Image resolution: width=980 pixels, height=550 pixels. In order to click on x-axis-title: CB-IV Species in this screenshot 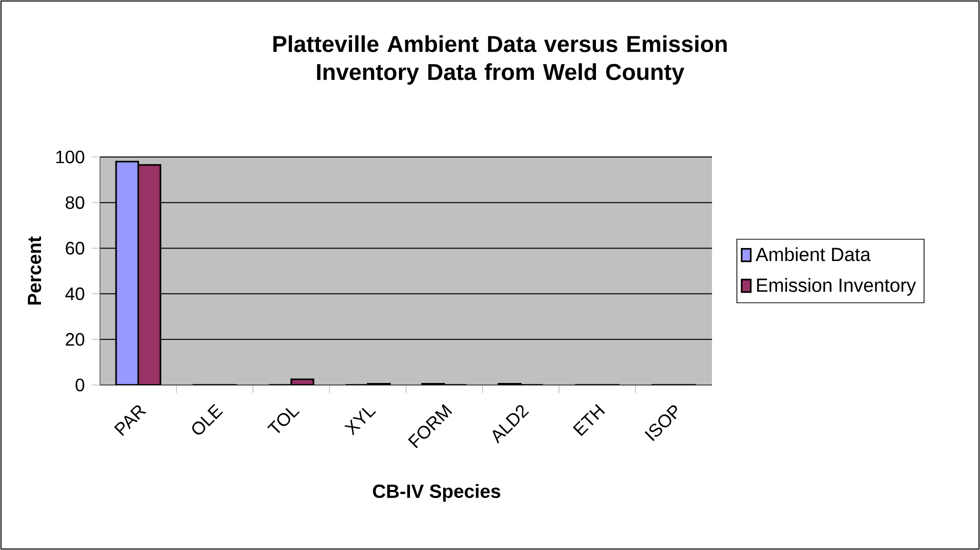, I will do `click(436, 493)`.